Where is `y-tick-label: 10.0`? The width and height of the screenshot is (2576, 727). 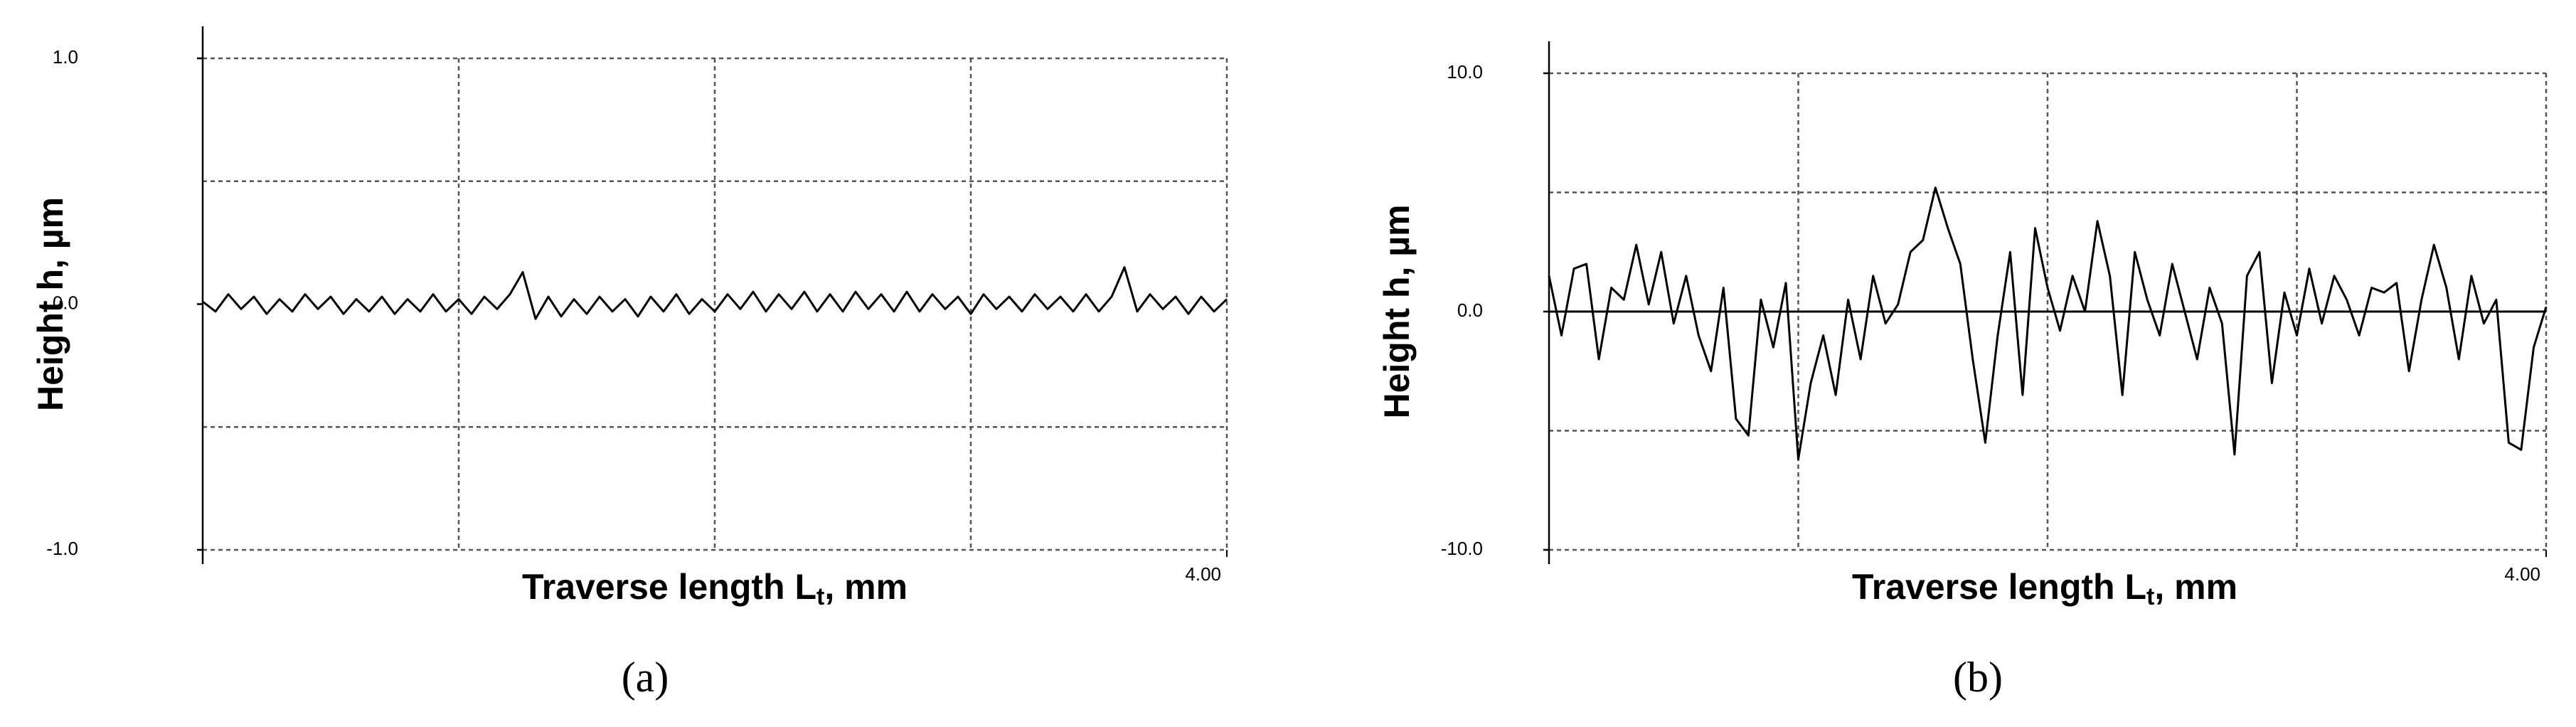 y-tick-label: 10.0 is located at coordinates (1465, 72).